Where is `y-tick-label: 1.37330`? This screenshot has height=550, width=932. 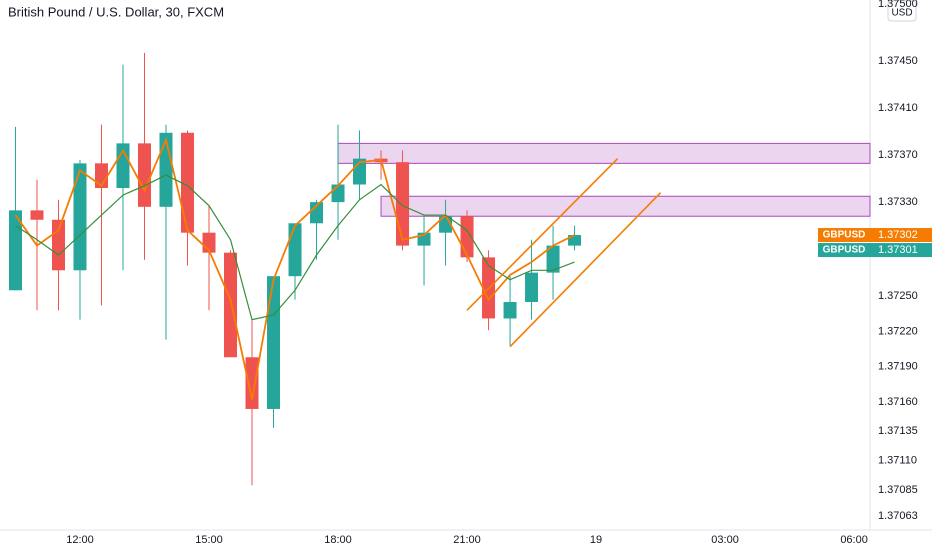 y-tick-label: 1.37330 is located at coordinates (898, 202).